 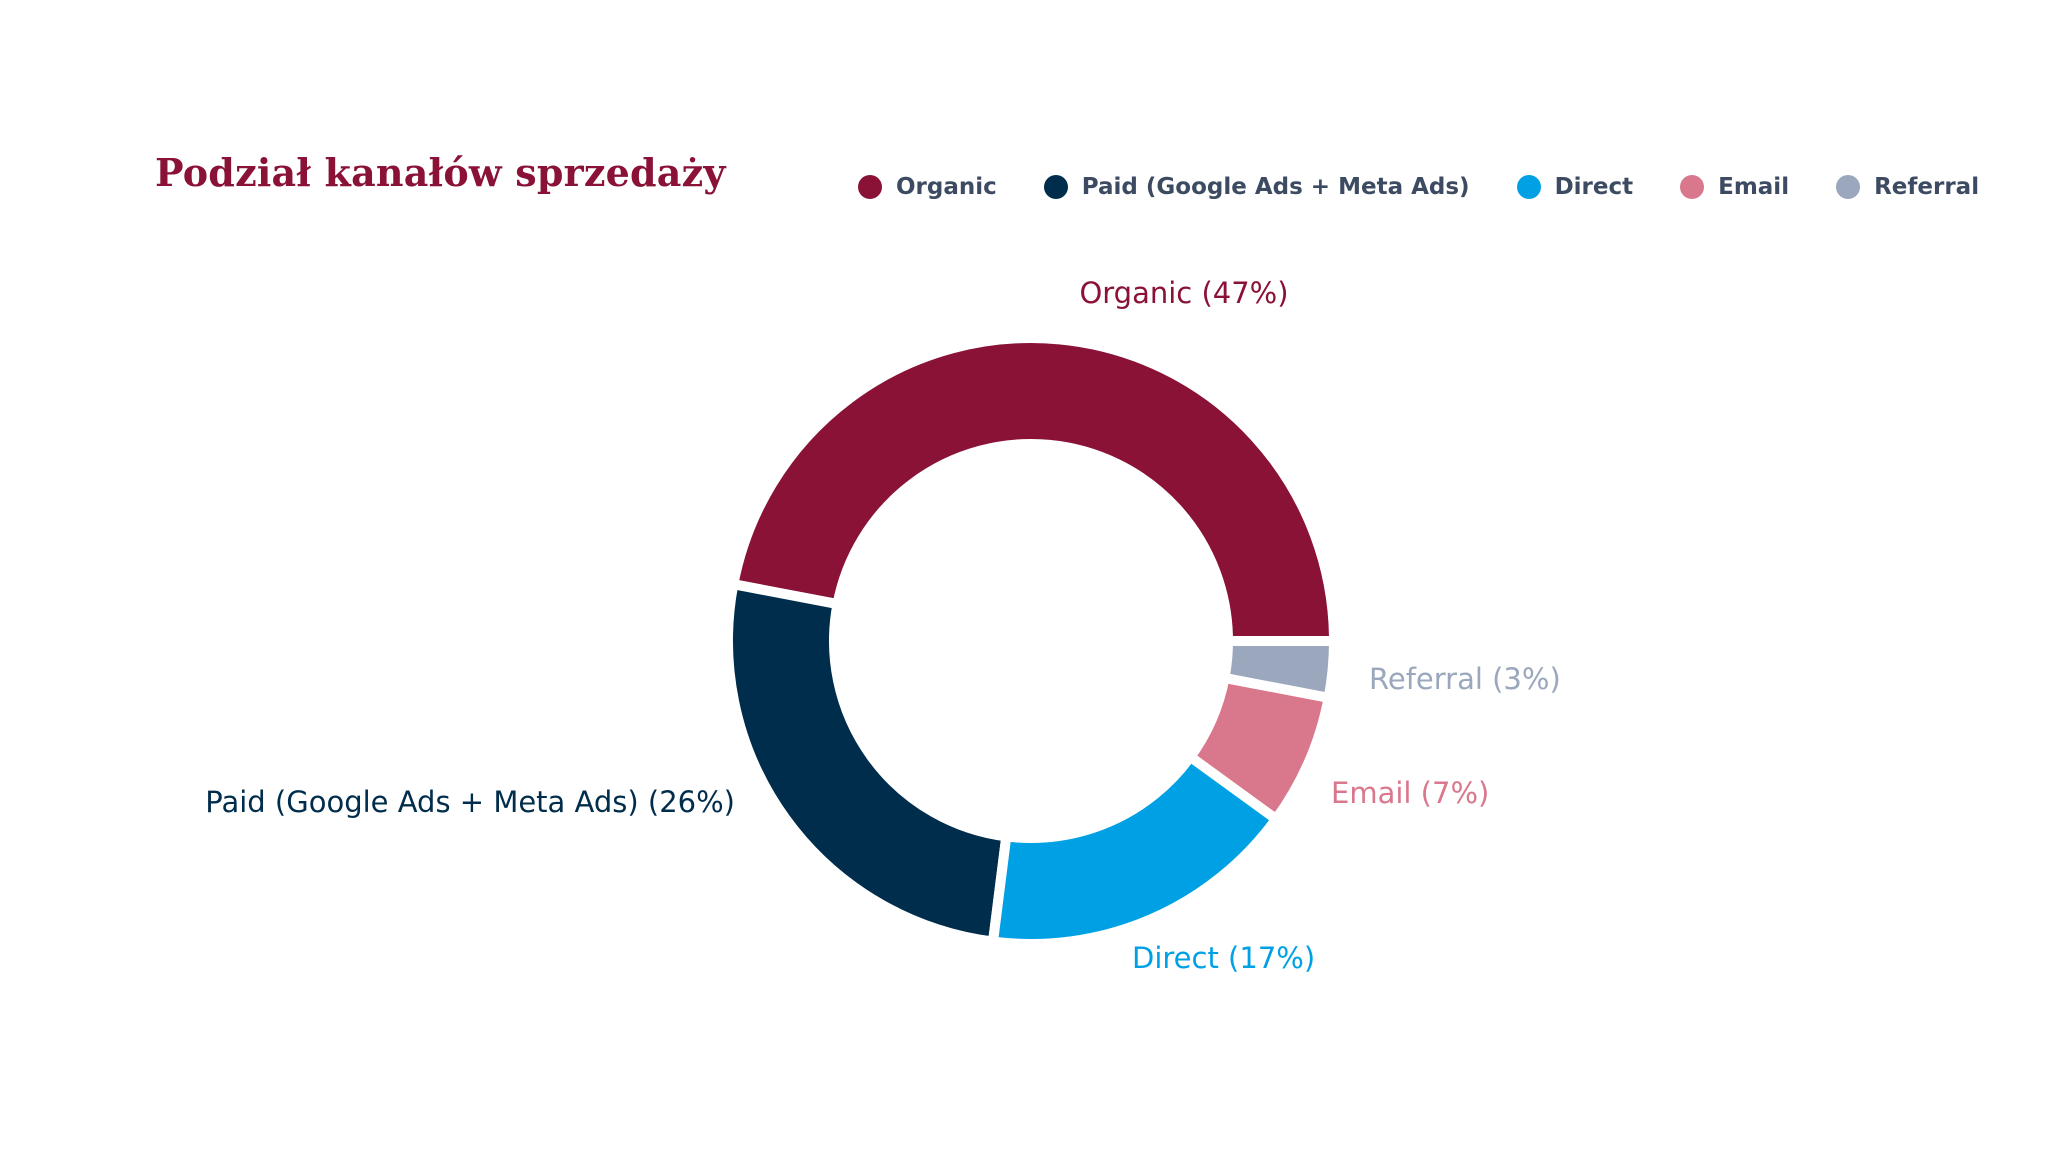 I want to click on chart-title: Podział kanałów sprzedaży, so click(x=440, y=172).